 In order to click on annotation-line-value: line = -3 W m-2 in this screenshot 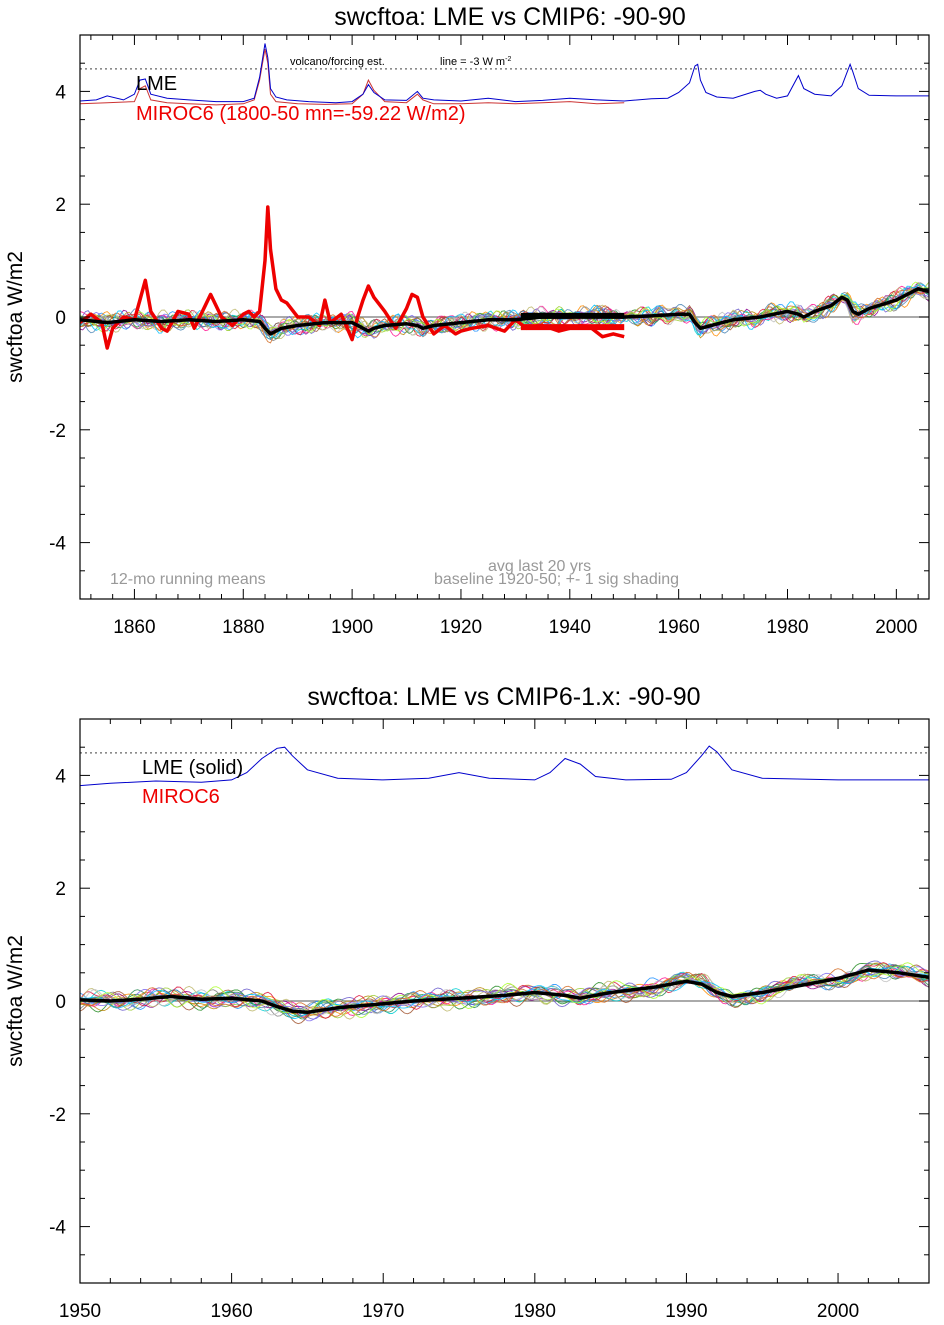, I will do `click(475, 62)`.